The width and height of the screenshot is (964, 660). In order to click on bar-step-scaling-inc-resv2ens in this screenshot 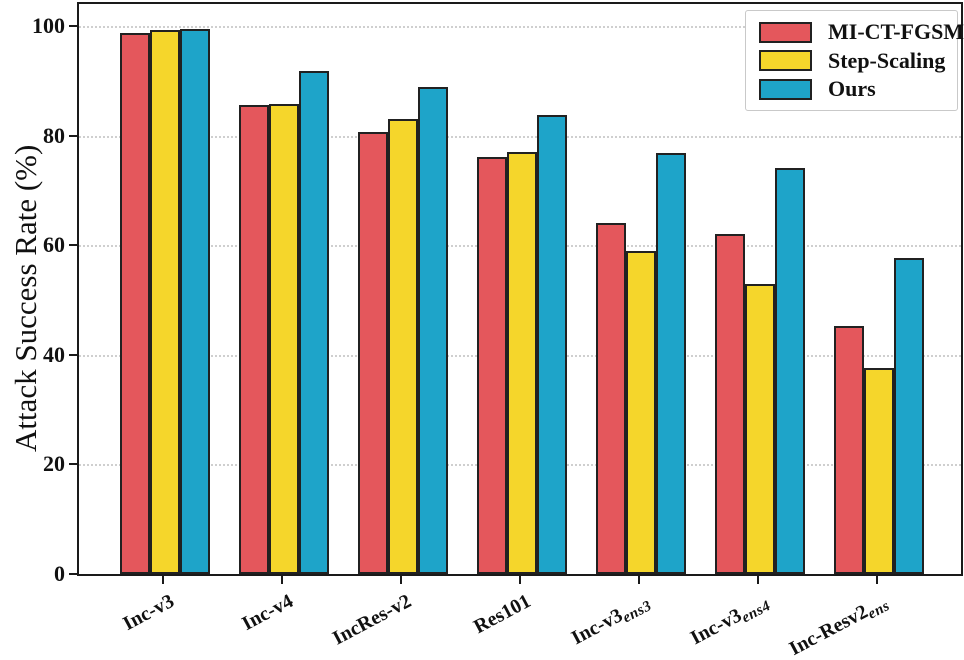, I will do `click(879, 471)`.